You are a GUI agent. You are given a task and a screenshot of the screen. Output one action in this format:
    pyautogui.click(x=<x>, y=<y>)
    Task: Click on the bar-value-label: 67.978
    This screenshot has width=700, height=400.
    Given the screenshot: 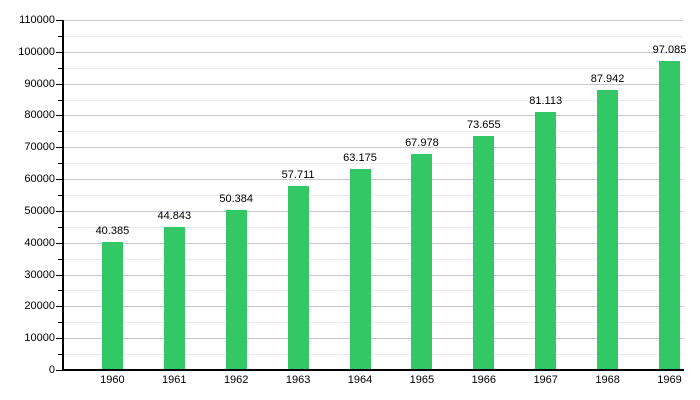 What is the action you would take?
    pyautogui.click(x=422, y=142)
    